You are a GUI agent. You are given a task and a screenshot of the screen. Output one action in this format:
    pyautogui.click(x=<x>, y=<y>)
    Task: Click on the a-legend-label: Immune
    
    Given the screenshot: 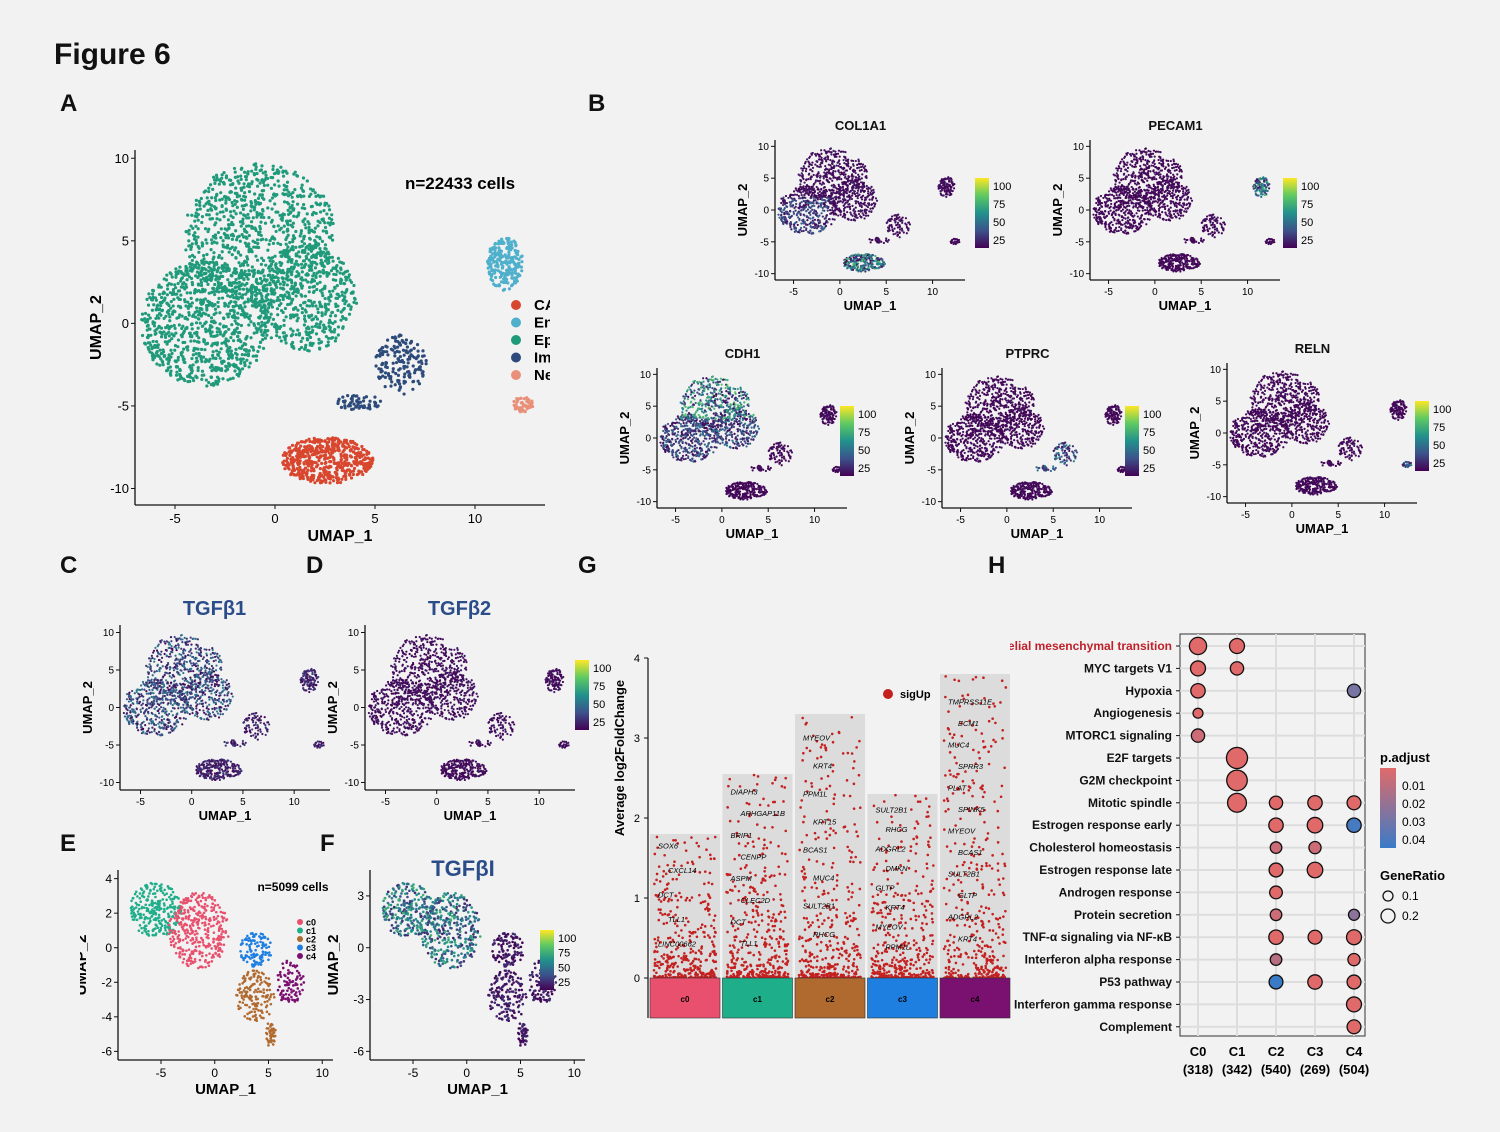 What is the action you would take?
    pyautogui.click(x=542, y=358)
    